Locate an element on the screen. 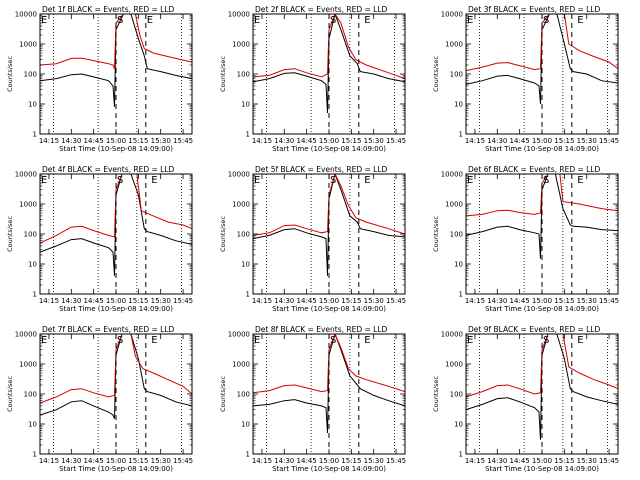 This screenshot has height=480, width=640. events-series-line is located at coordinates (329, 225).